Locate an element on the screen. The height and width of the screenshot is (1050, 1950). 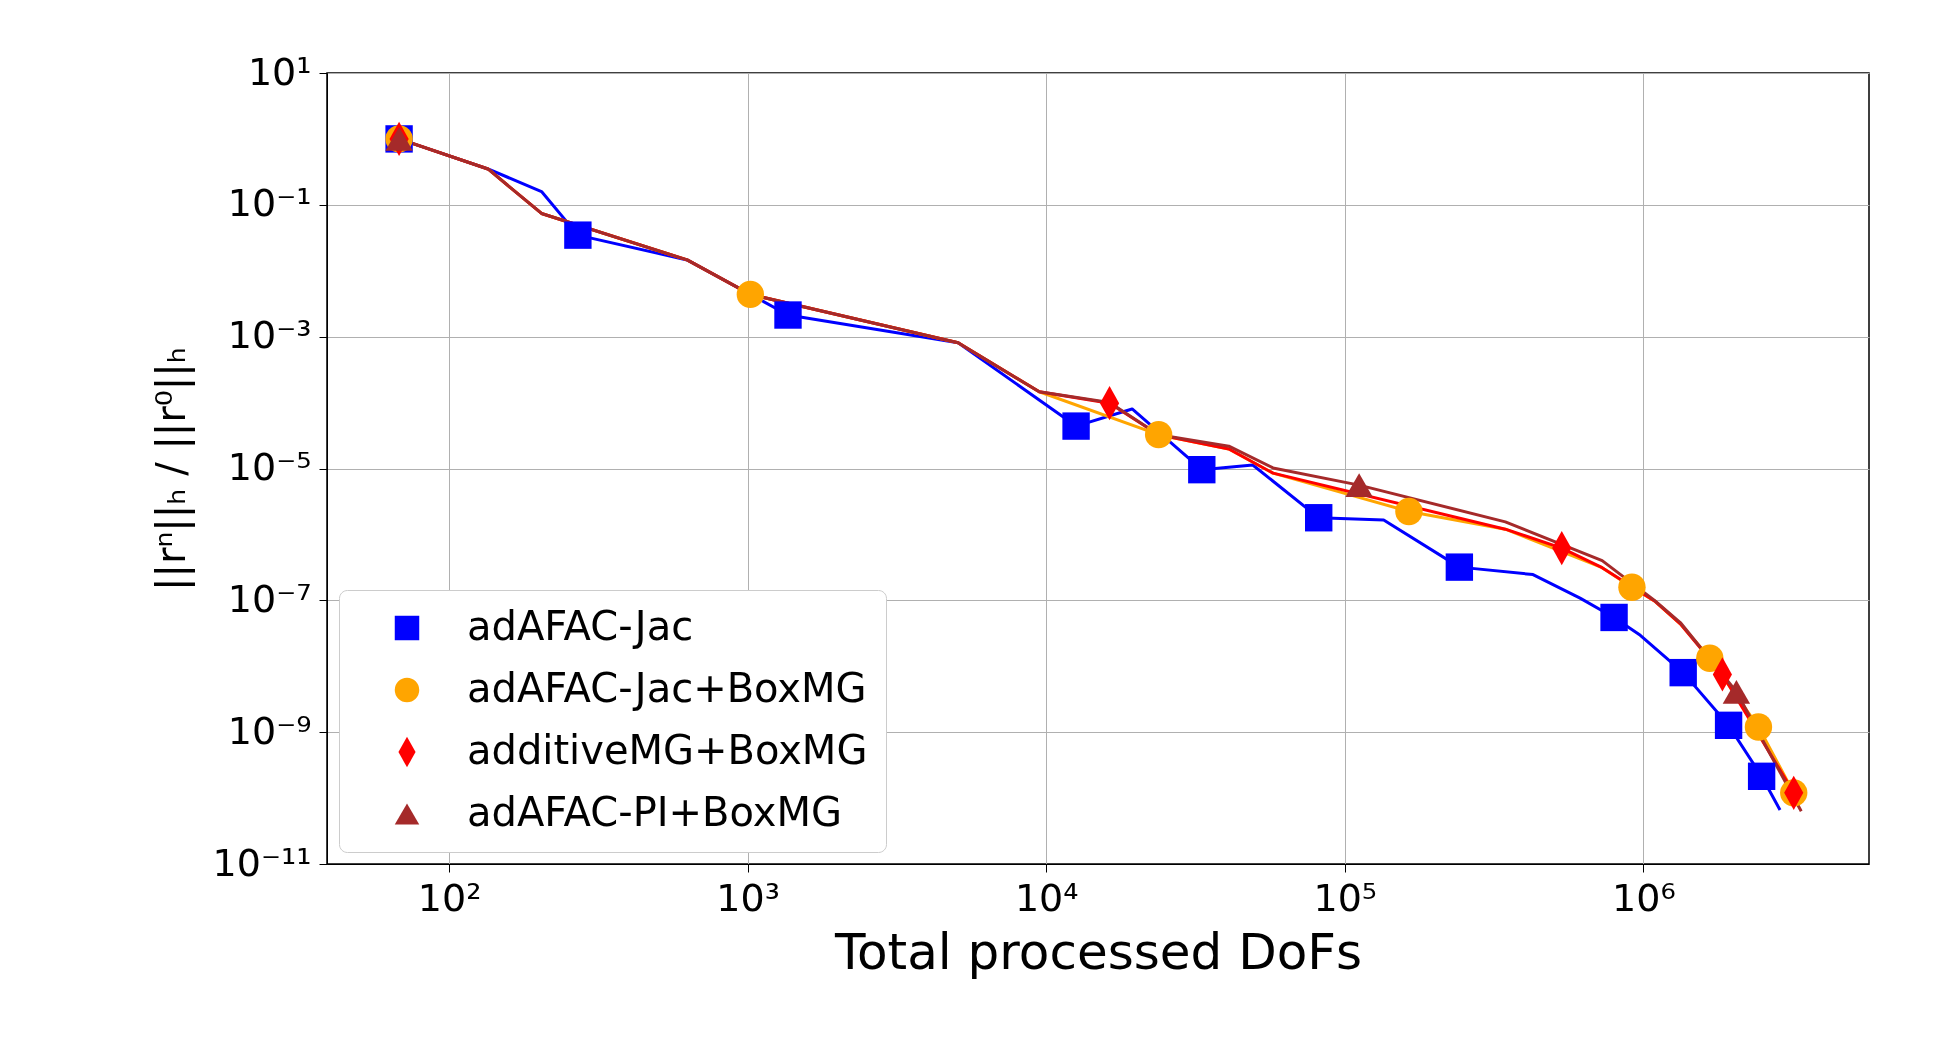
y-tick-label: 10⁻⁷ is located at coordinates (269, 598).